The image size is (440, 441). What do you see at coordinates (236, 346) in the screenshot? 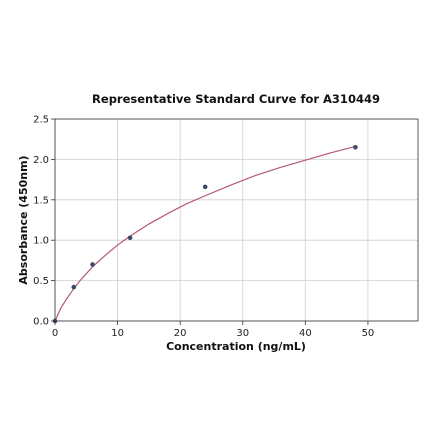
I see `x-axis-label: Concentration (ng/mL)` at bounding box center [236, 346].